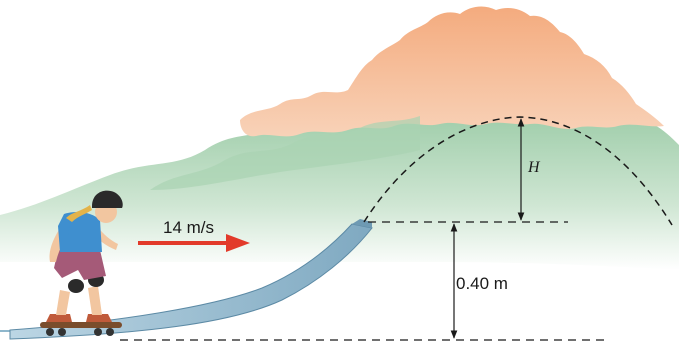 The image size is (679, 346). What do you see at coordinates (482, 283) in the screenshot?
I see `ramp-height-label: 0.40 m` at bounding box center [482, 283].